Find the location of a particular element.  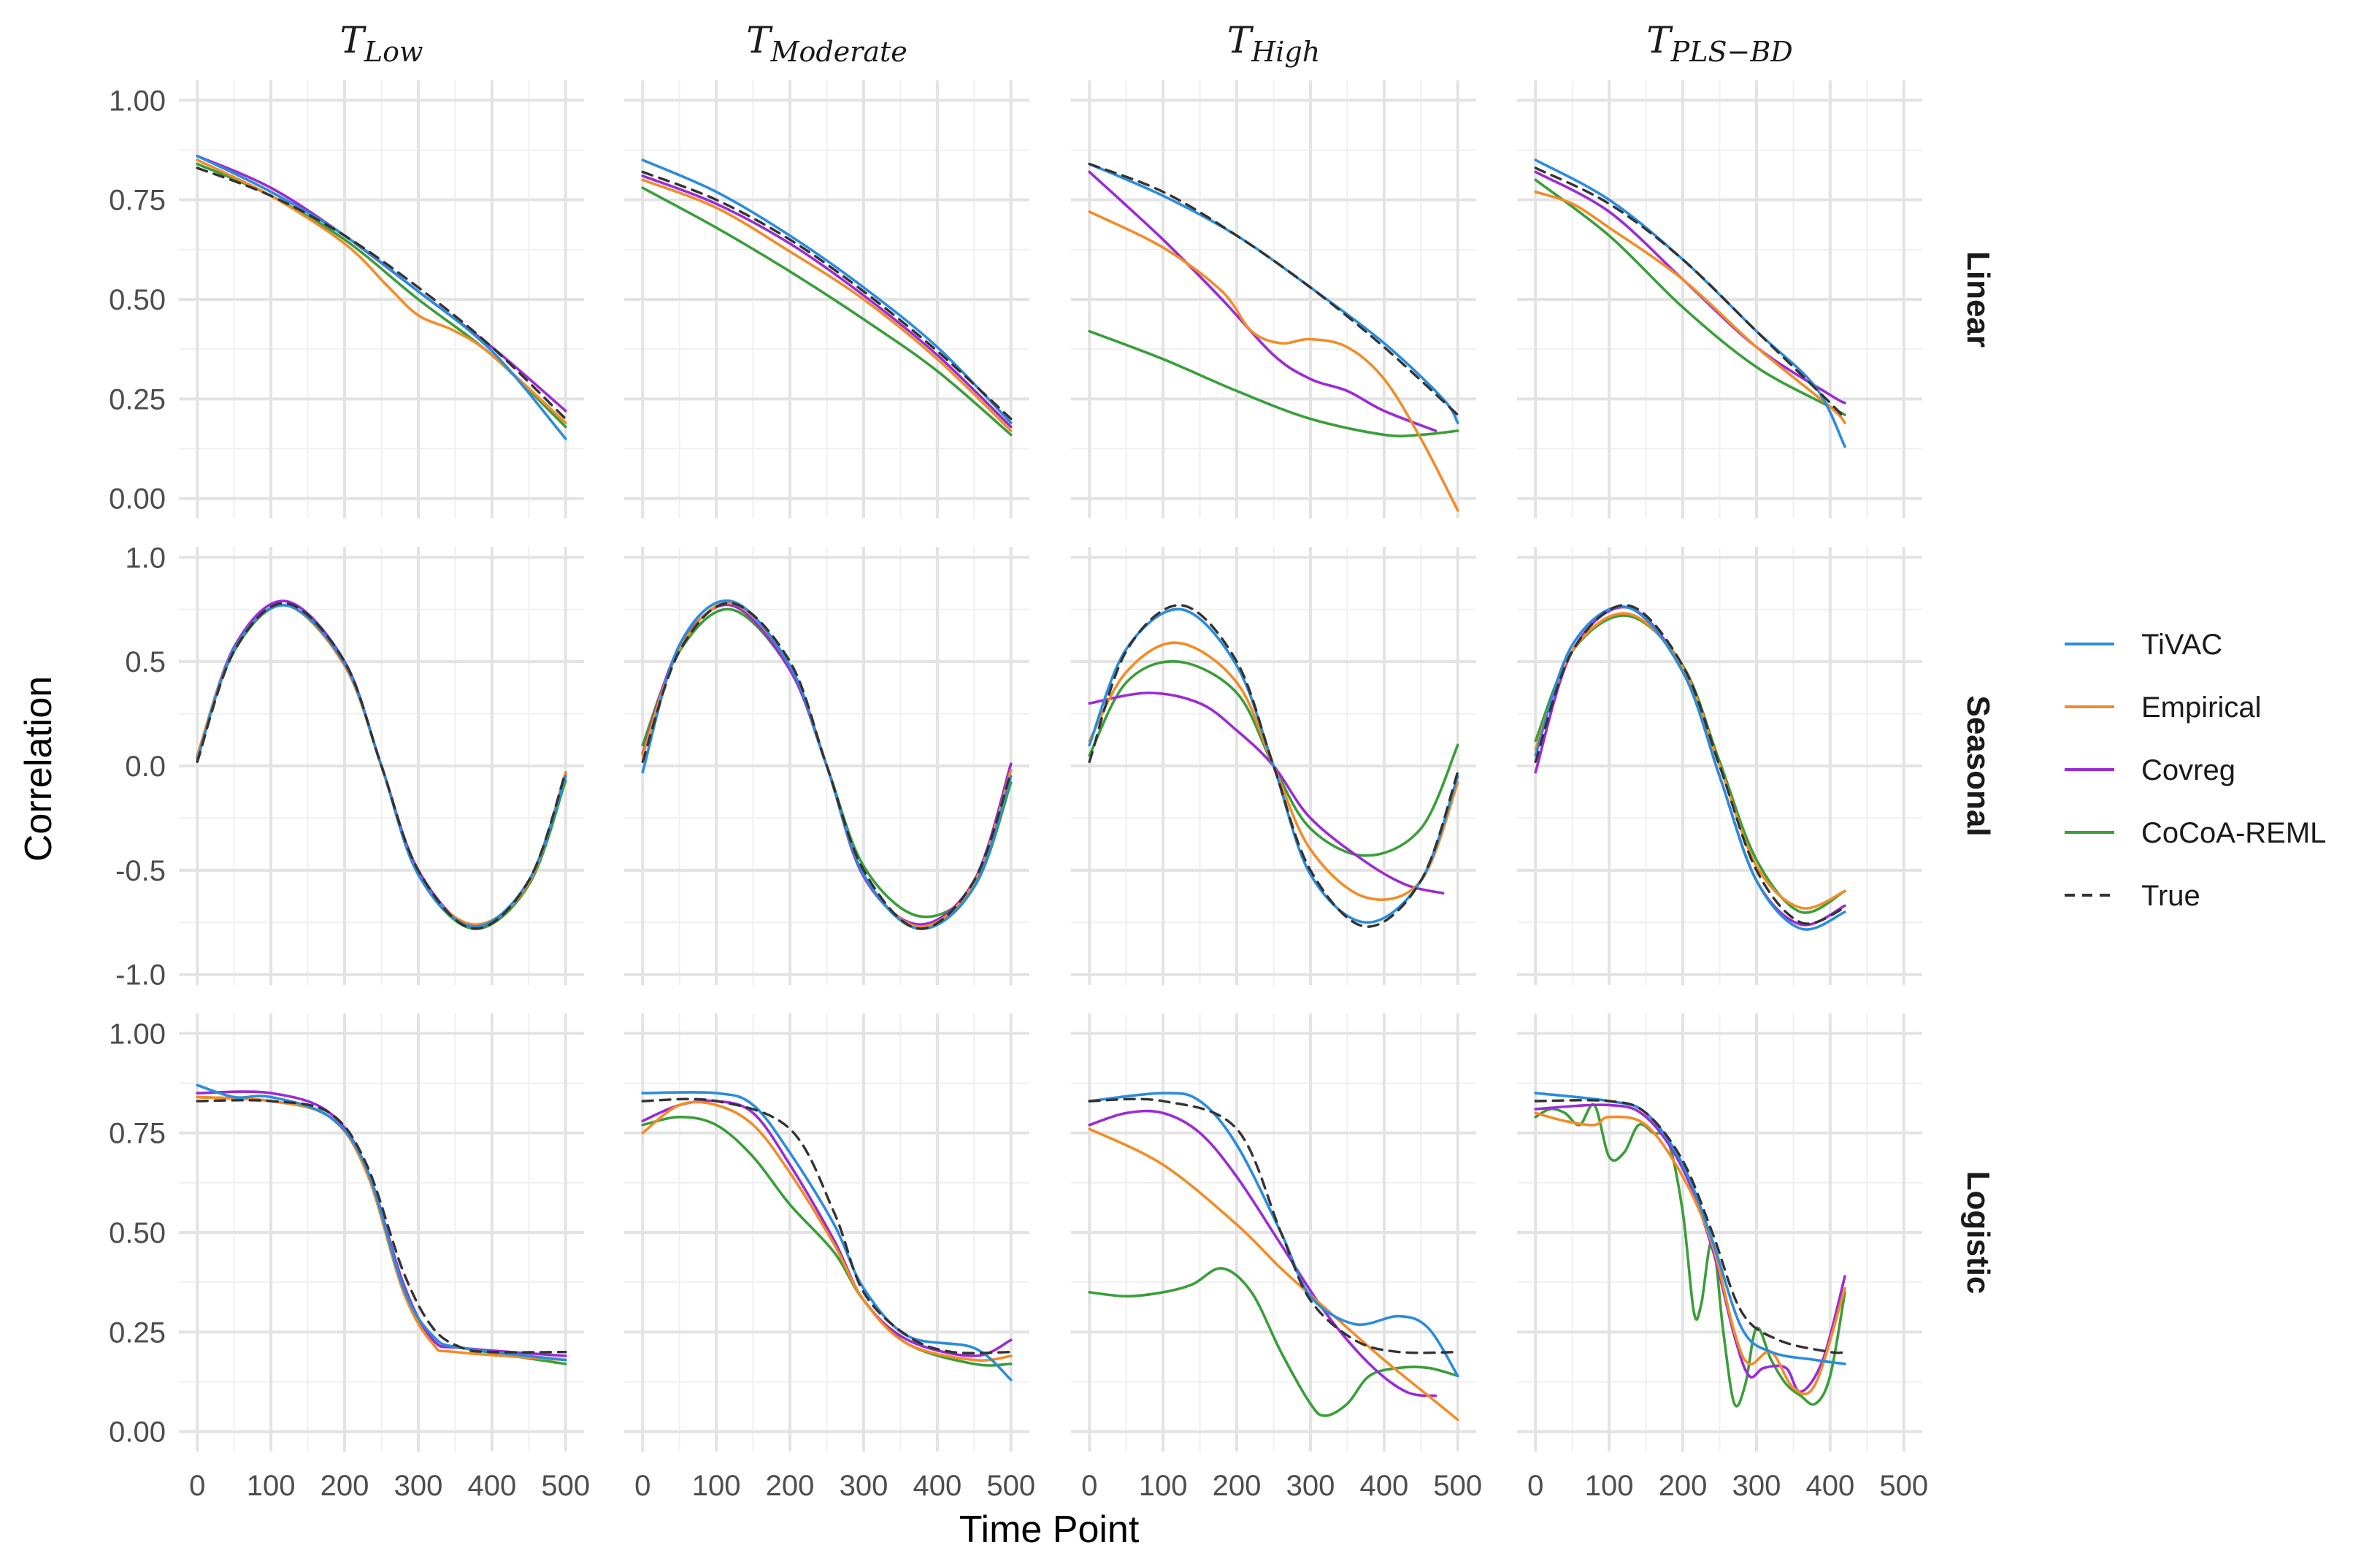

strip-title-subscript: High is located at coordinates (1285, 52).